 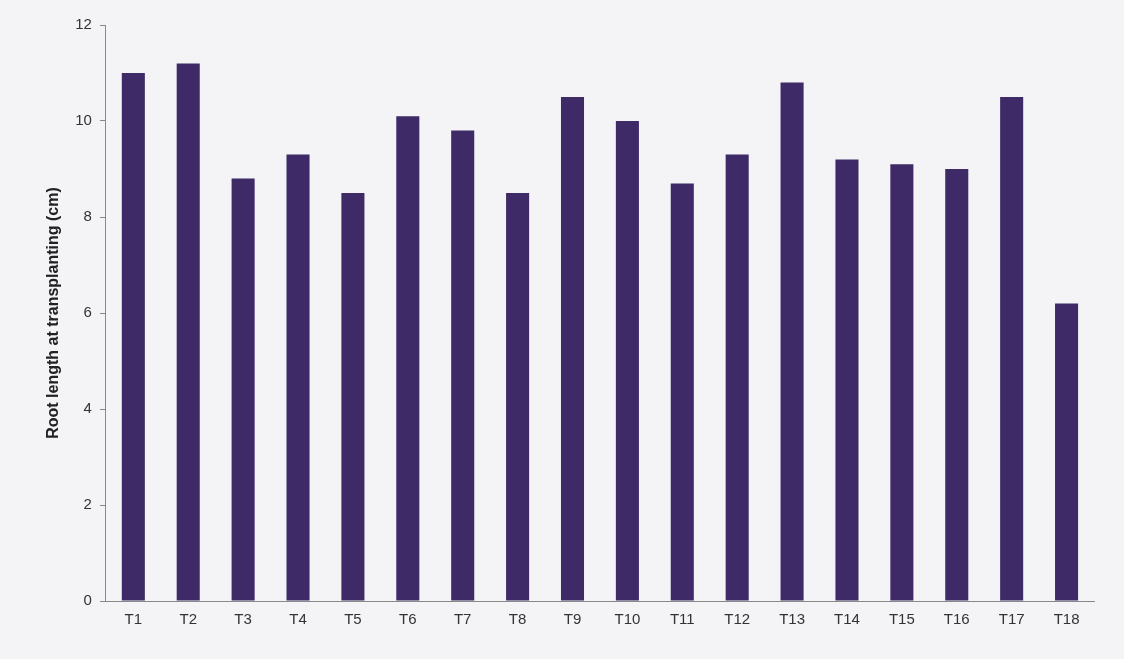 I want to click on y-tick-label: 4, so click(x=87, y=408).